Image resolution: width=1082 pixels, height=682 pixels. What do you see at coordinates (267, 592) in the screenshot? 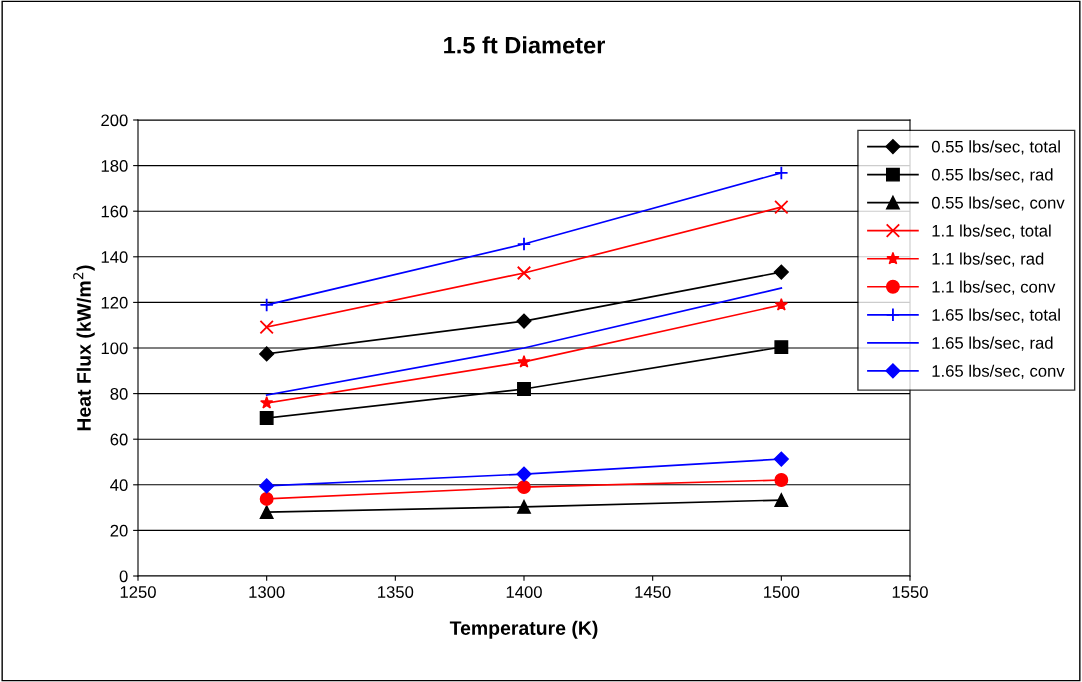
I see `x-tick-label: 1300` at bounding box center [267, 592].